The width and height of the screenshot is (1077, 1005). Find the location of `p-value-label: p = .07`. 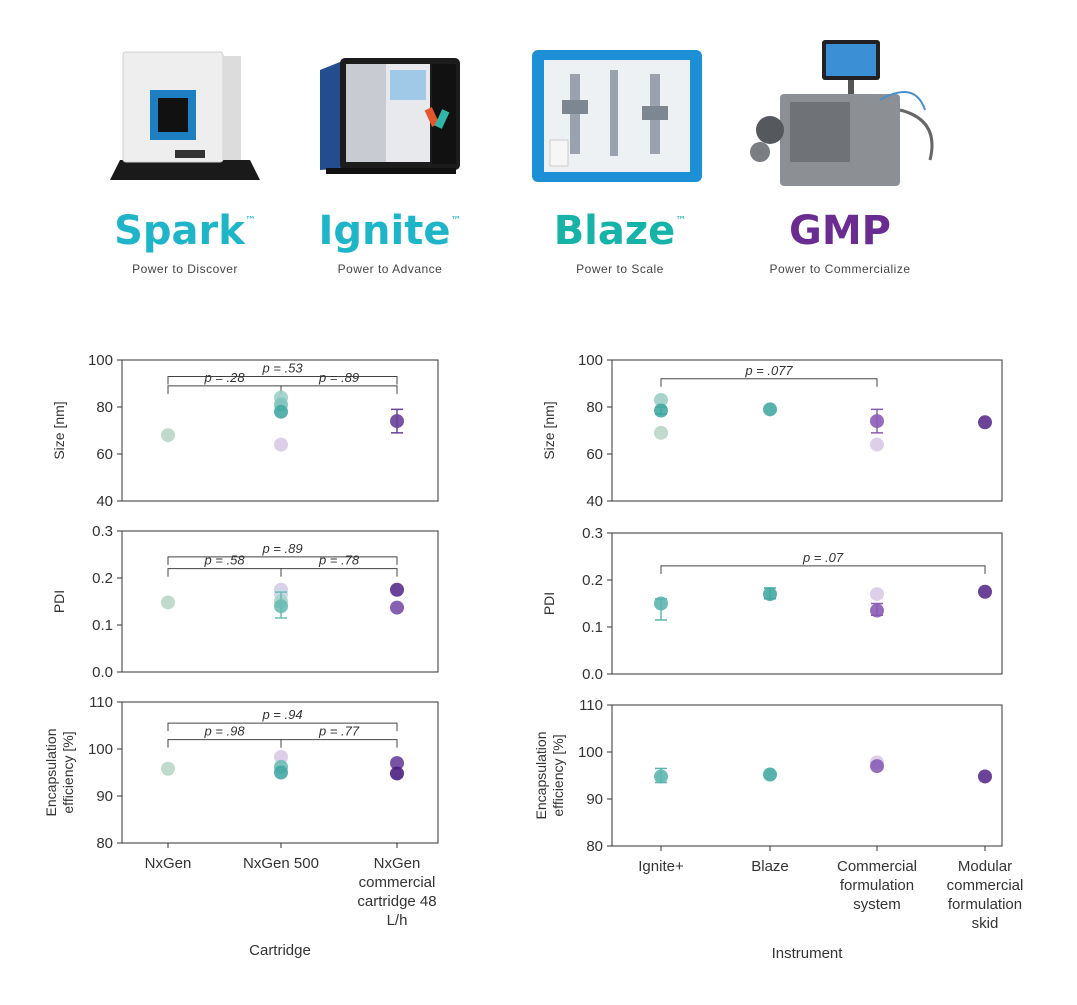

p-value-label: p = .07 is located at coordinates (823, 557).